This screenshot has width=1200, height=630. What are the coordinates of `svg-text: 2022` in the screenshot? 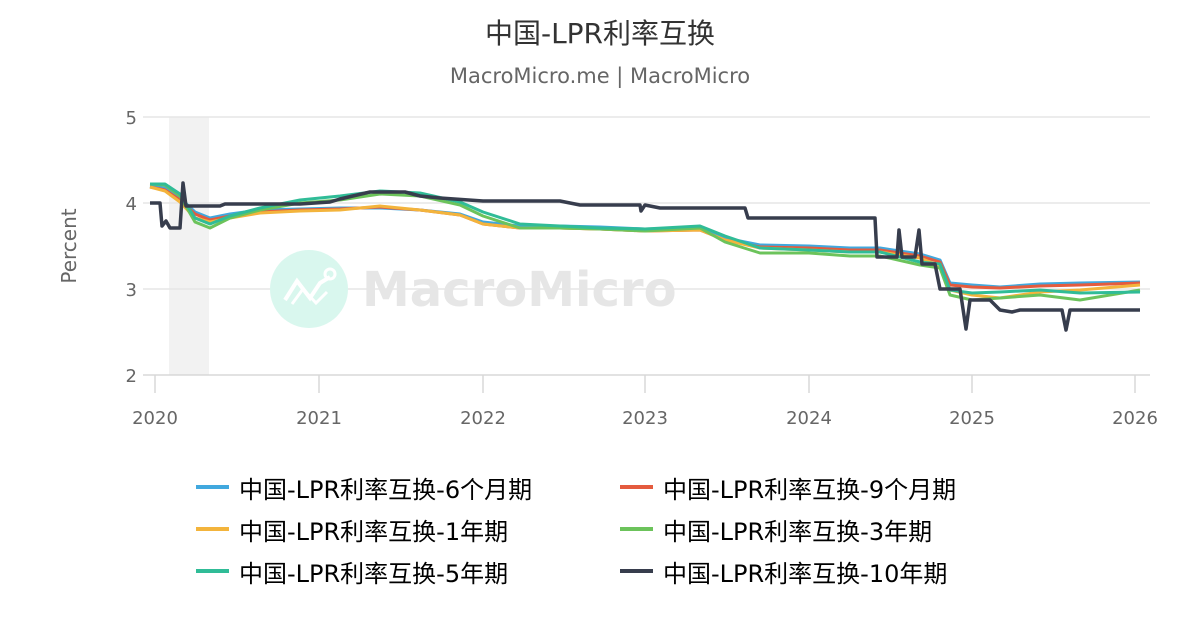 It's located at (483, 418).